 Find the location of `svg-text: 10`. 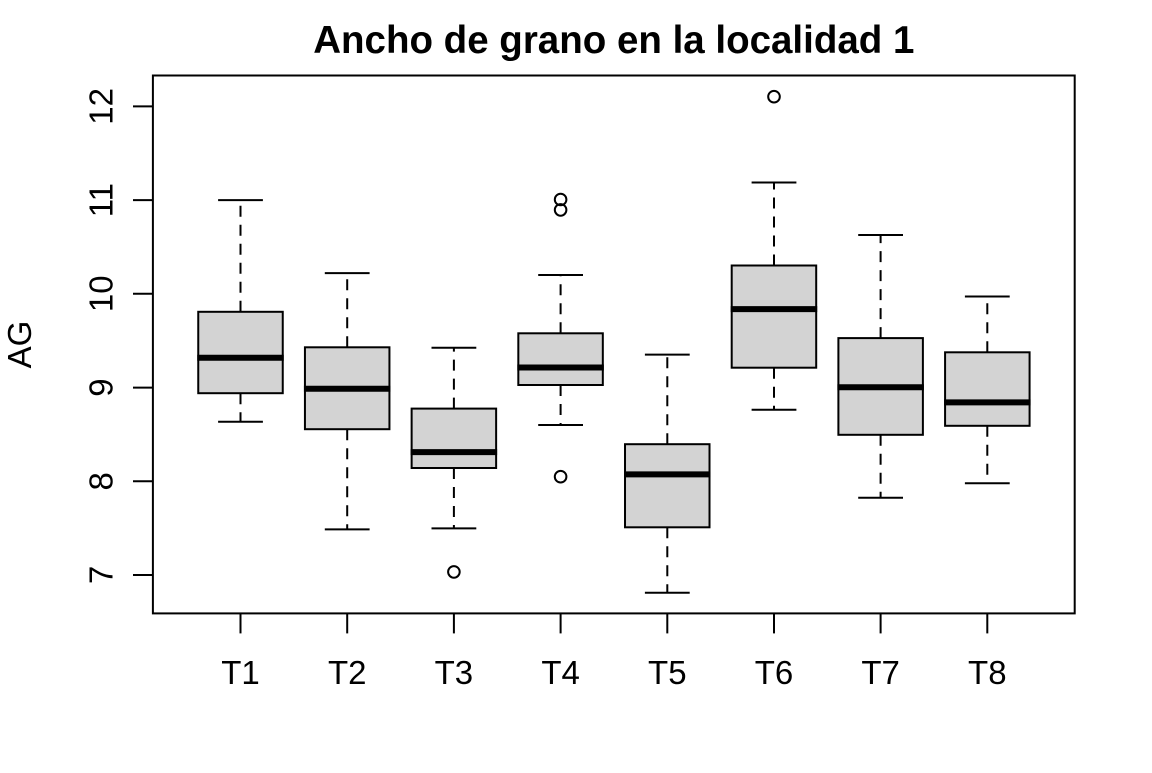

svg-text: 10 is located at coordinates (101, 293).